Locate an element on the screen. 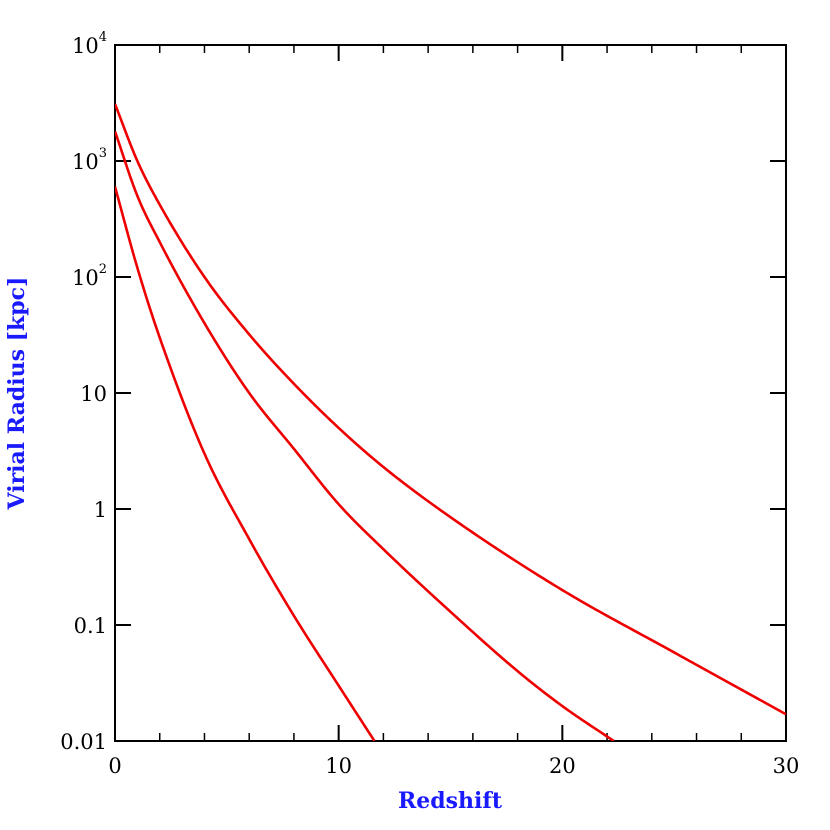  y-tick-label: 10 is located at coordinates (93, 394).